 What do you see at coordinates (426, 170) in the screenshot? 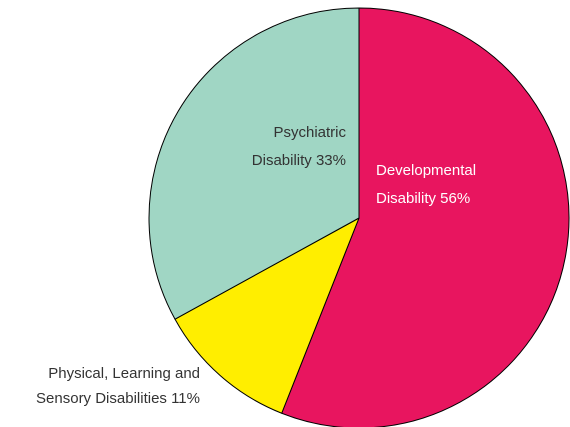
I see `slice-label-developmental-line1: Developmental` at bounding box center [426, 170].